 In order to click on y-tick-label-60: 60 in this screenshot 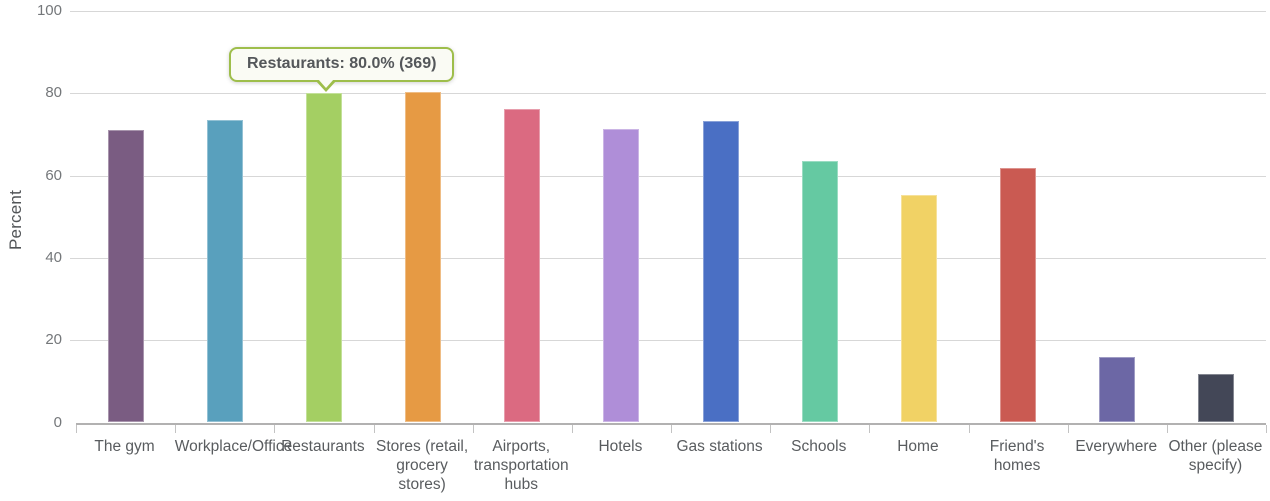, I will do `click(53, 175)`.